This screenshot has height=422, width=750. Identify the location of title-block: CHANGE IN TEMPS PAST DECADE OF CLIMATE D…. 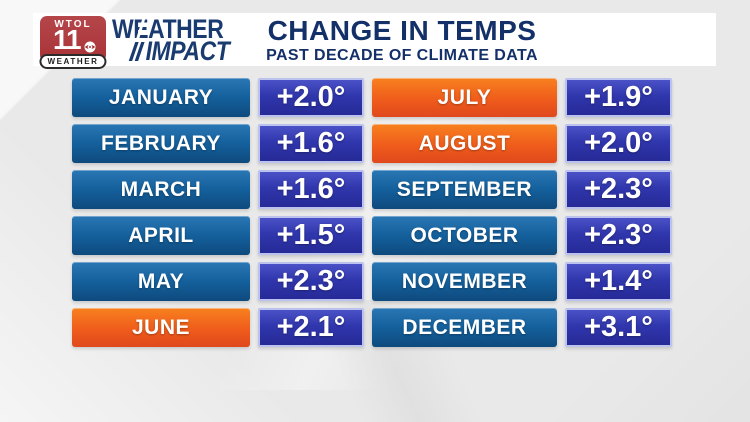
(402, 40).